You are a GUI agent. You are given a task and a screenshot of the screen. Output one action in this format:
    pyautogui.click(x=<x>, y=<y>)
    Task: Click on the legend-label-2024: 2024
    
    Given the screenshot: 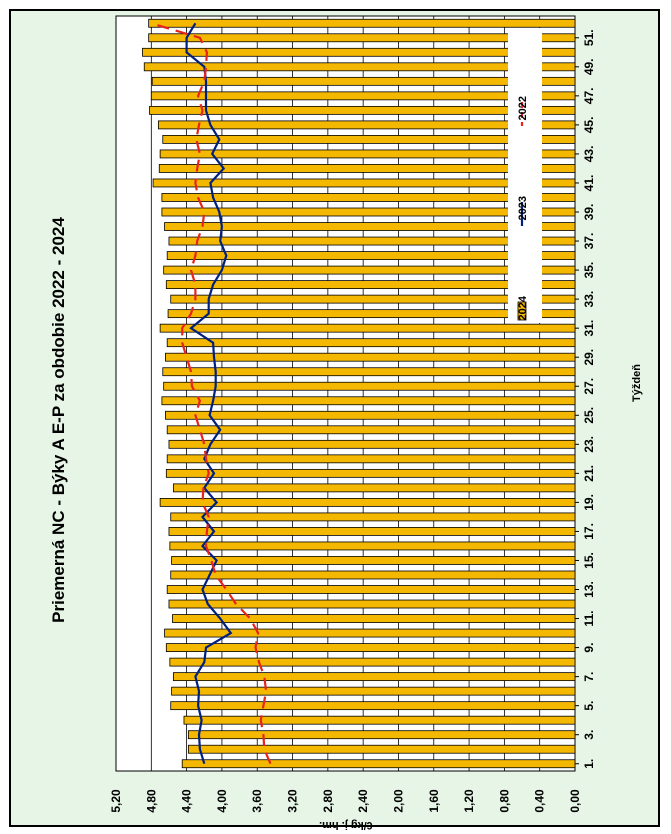 What is the action you would take?
    pyautogui.click(x=523, y=307)
    